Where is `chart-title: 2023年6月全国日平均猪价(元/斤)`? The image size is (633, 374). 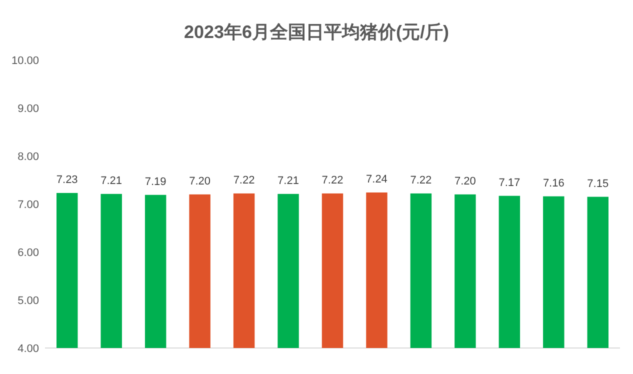 chart-title: 2023年6月全国日平均猪价(元/斤) is located at coordinates (317, 32).